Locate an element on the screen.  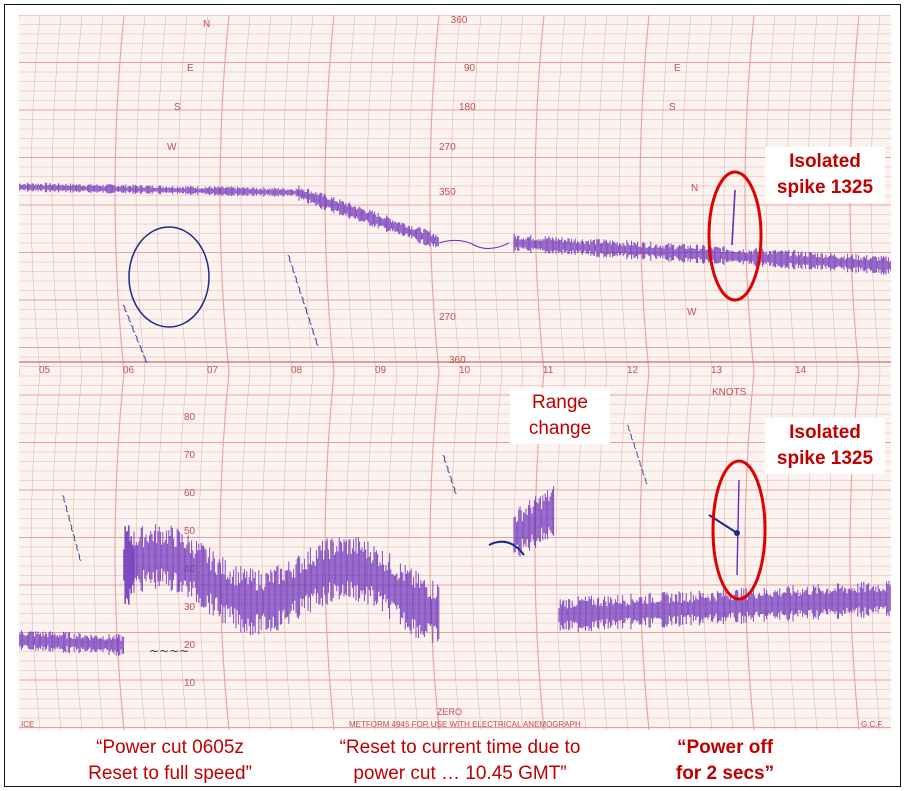
speed-label: 10 is located at coordinates (190, 683).